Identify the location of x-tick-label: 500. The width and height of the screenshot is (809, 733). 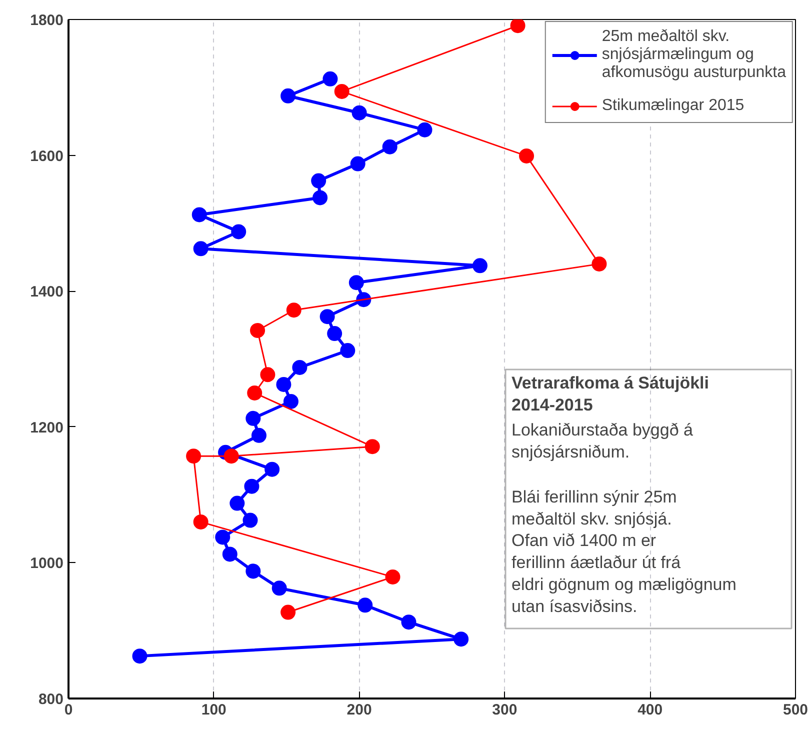
(795, 710).